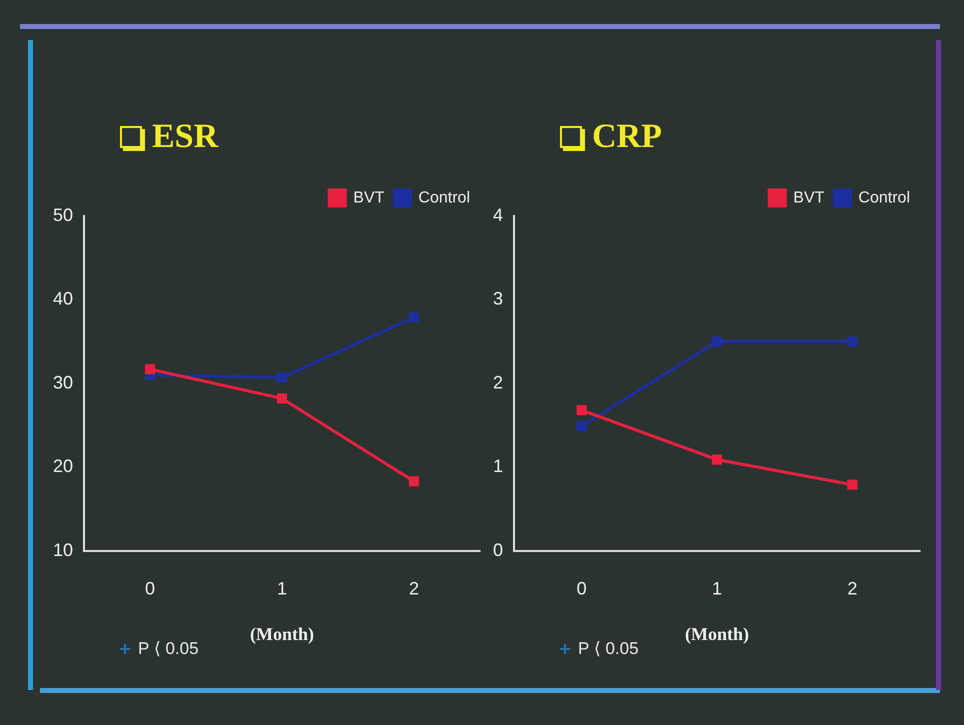 The image size is (964, 725). Describe the element at coordinates (185, 137) in the screenshot. I see `chart-title: ESR` at that location.